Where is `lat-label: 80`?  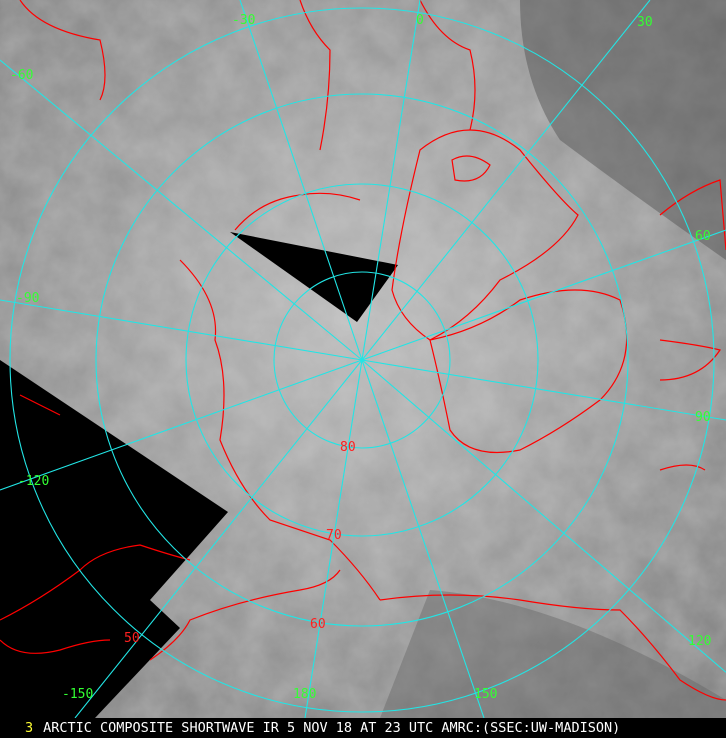
lat-label: 80 is located at coordinates (348, 447).